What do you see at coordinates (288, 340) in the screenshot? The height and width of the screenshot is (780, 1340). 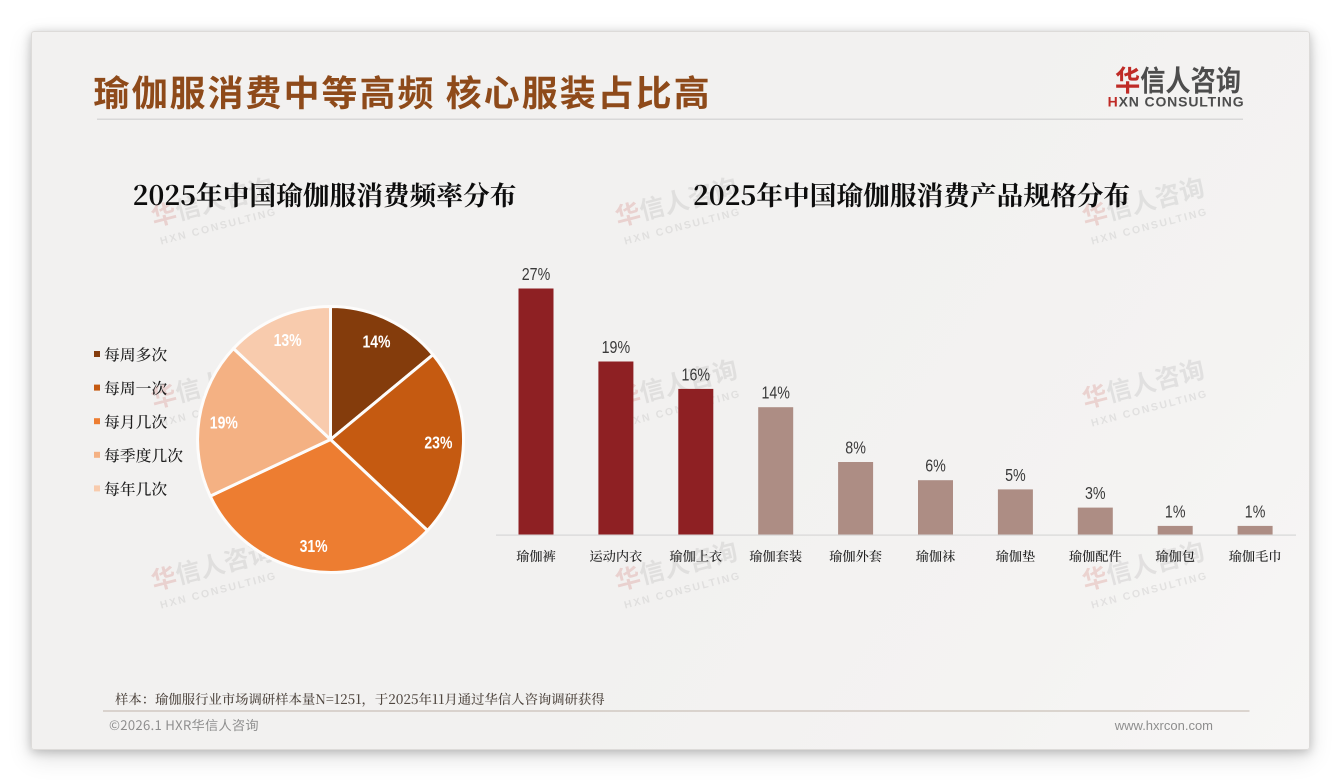 I see `svg-text: 13%` at bounding box center [288, 340].